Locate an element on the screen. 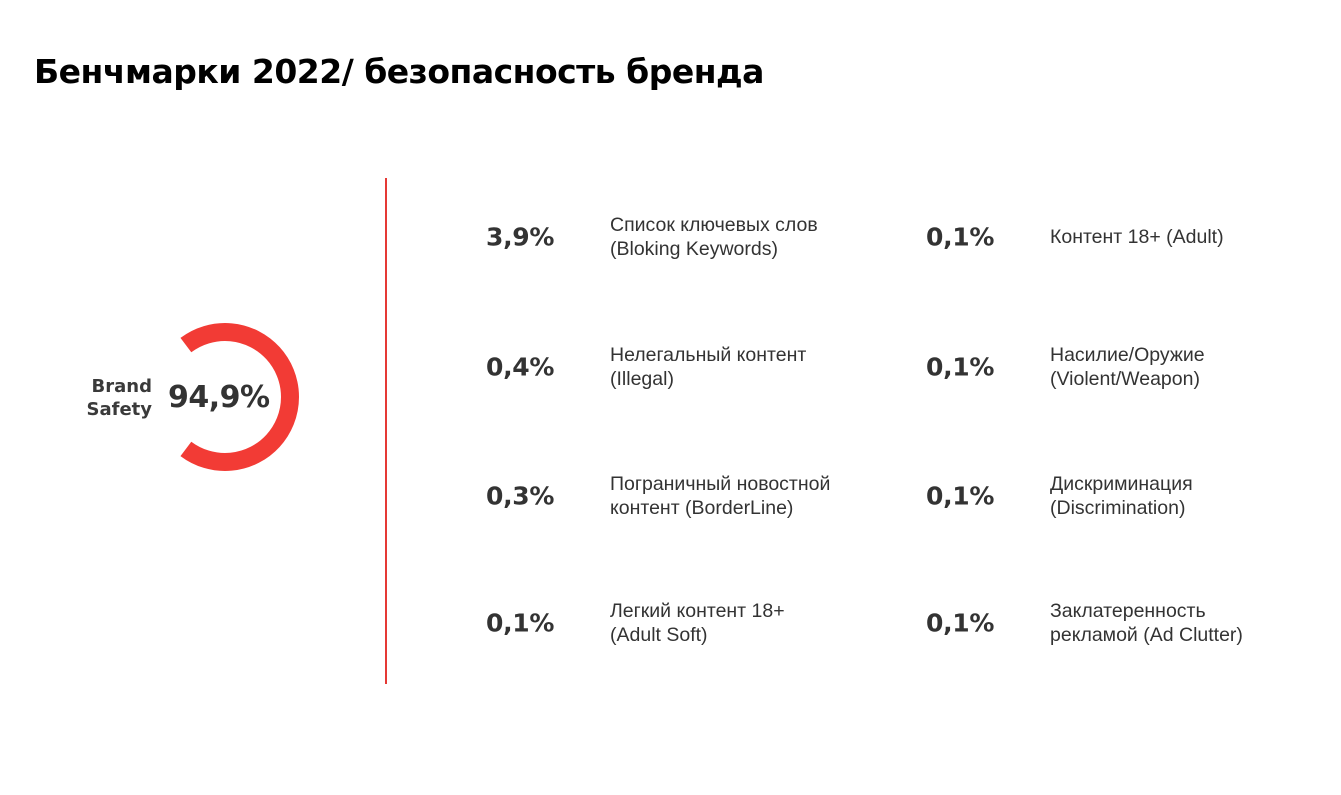  metric-label: Контент 18+ (Adult) is located at coordinates (1137, 237).